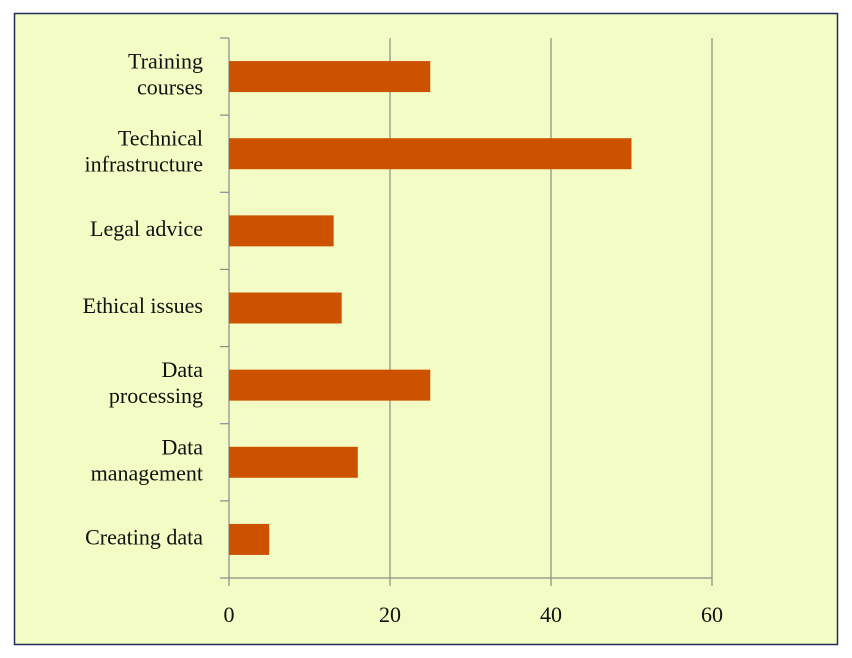 This screenshot has height=658, width=852. I want to click on x-tick-label: 20, so click(390, 614).